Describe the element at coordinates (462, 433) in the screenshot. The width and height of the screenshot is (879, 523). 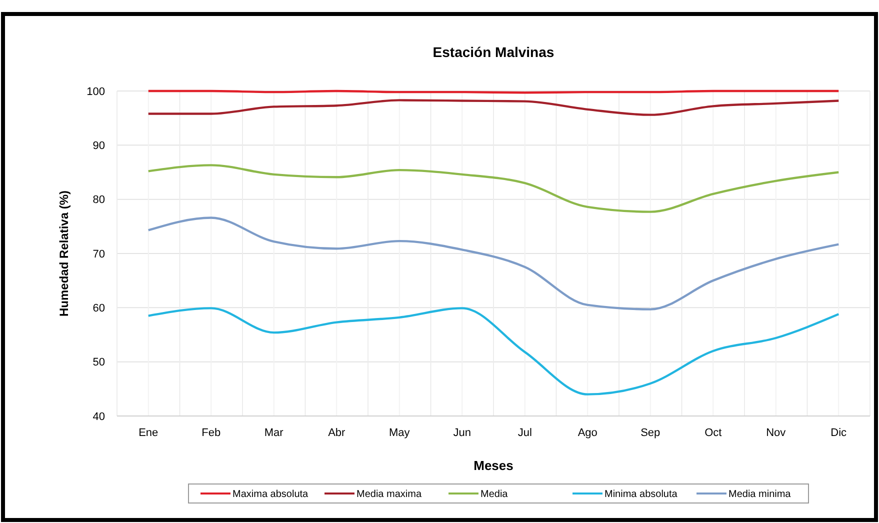
I see `x-tick-label: Jun` at that location.